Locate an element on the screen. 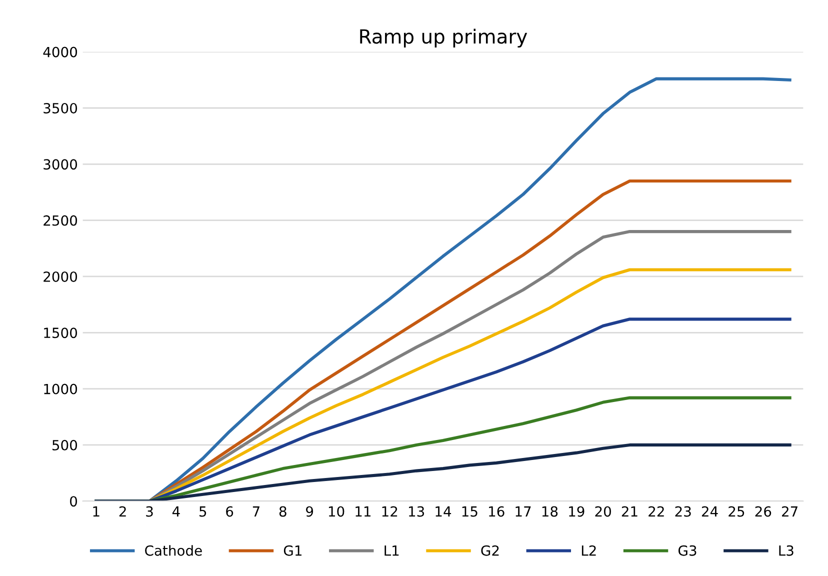 The width and height of the screenshot is (828, 576). x-tick-label: 20 is located at coordinates (603, 511).